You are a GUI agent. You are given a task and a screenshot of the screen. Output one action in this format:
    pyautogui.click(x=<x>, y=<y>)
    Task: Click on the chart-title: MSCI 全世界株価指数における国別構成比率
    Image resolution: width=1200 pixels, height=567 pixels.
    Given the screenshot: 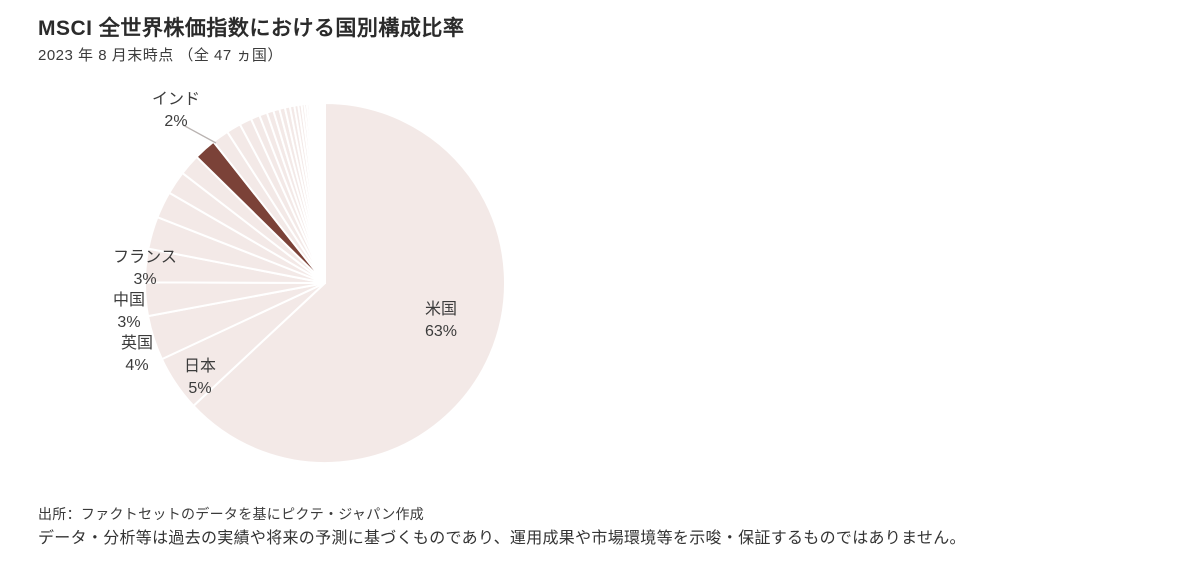 What is the action you would take?
    pyautogui.click(x=251, y=28)
    